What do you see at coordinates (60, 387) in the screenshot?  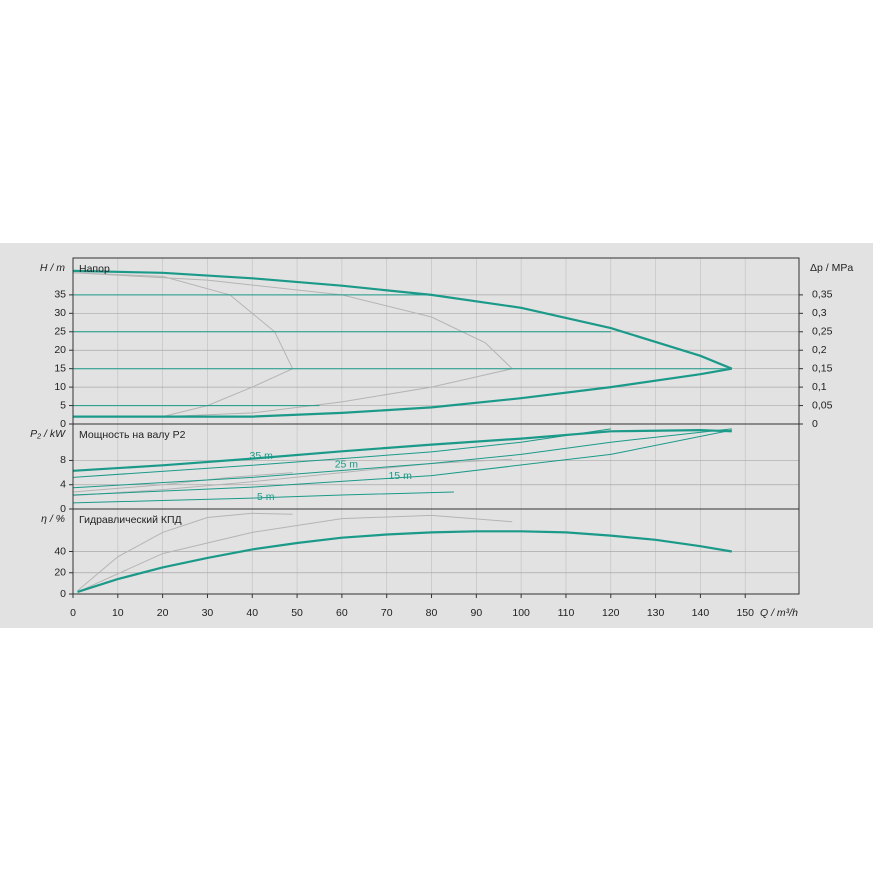 I see `y-tick-label: 10` at bounding box center [60, 387].